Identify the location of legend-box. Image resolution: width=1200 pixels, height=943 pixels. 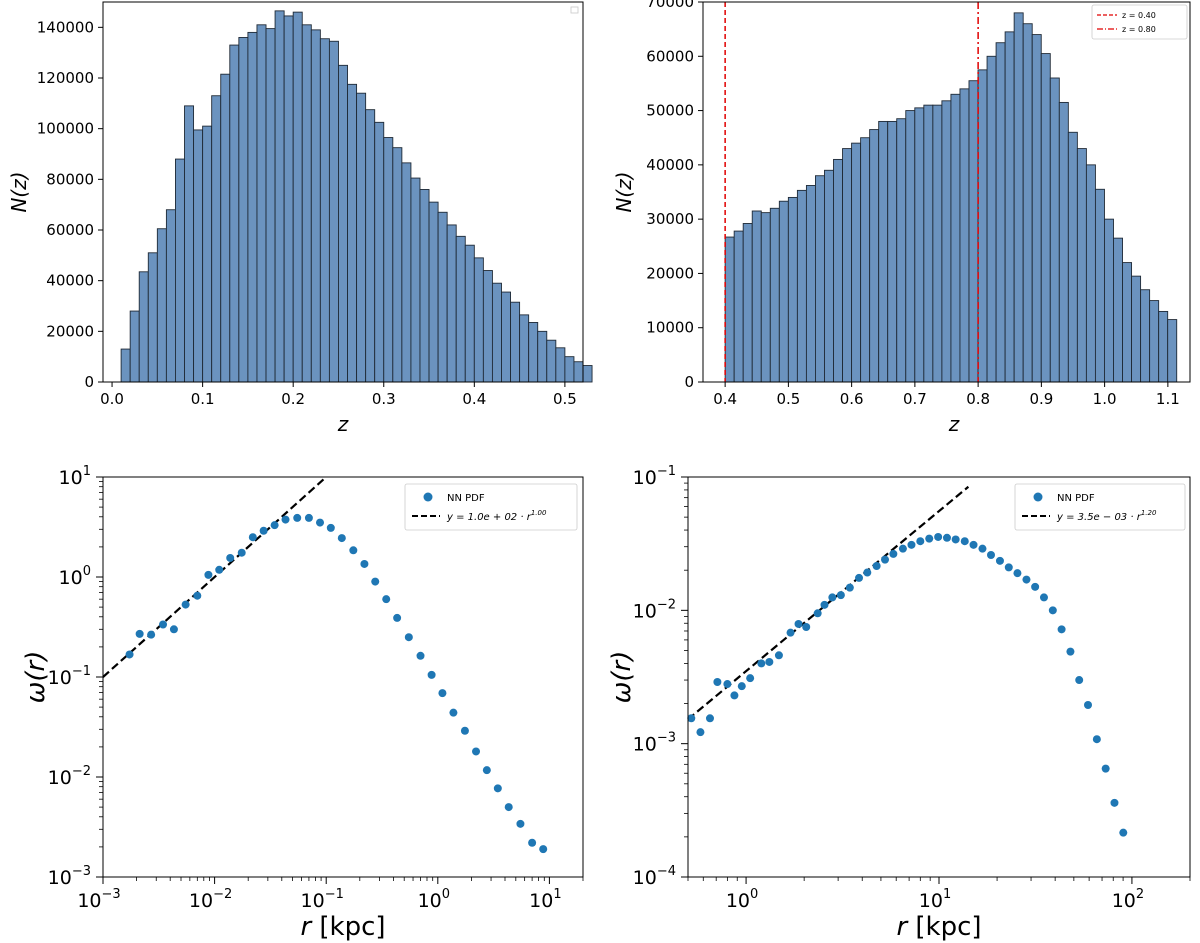
(1100, 507).